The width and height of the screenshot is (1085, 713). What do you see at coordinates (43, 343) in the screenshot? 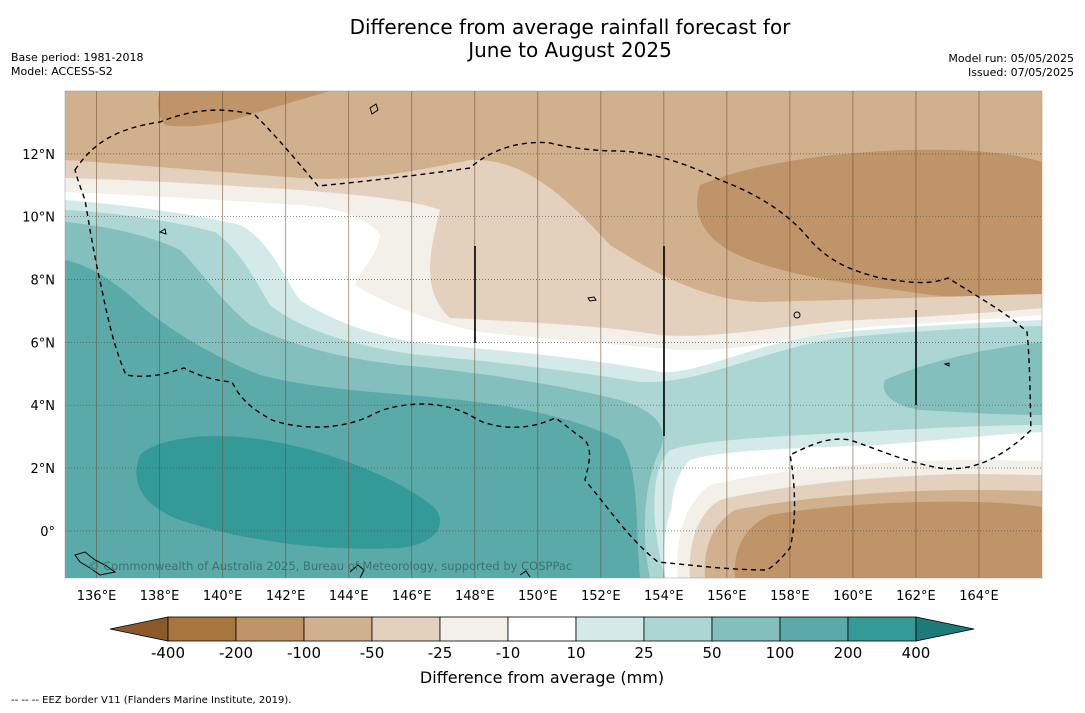
I see `latitude-tick-label: 6°N` at bounding box center [43, 343].